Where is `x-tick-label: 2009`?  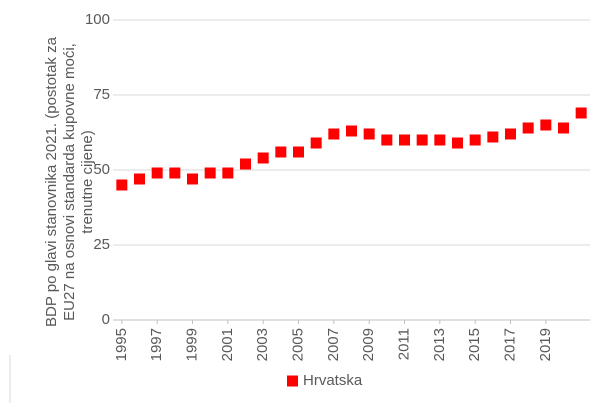 x-tick-label: 2009 is located at coordinates (368, 344).